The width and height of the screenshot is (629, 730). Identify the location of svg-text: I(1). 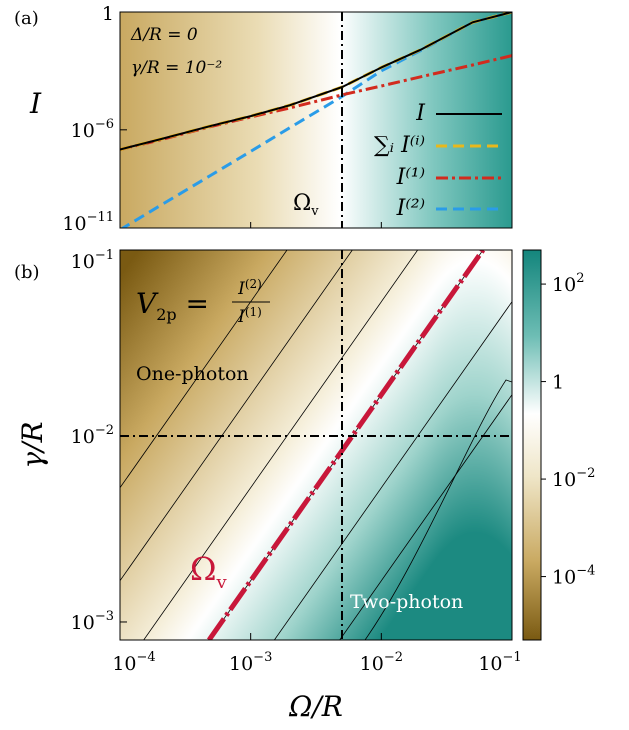
(249, 316).